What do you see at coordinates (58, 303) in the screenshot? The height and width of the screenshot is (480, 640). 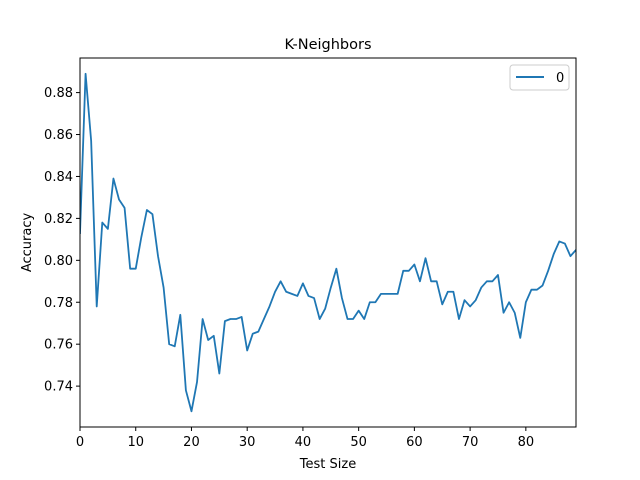 I see `y-tick-label-2: 0.78` at bounding box center [58, 303].